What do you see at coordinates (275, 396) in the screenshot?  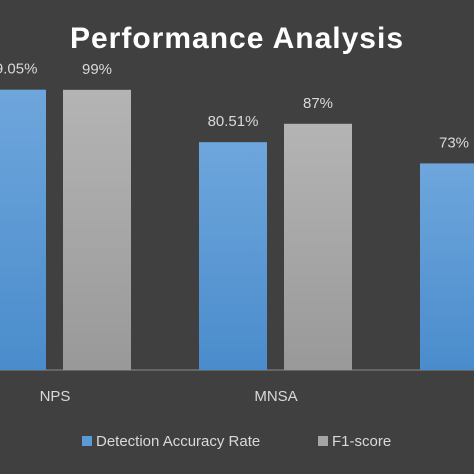 I see `x-tick-label: MNSA` at bounding box center [275, 396].